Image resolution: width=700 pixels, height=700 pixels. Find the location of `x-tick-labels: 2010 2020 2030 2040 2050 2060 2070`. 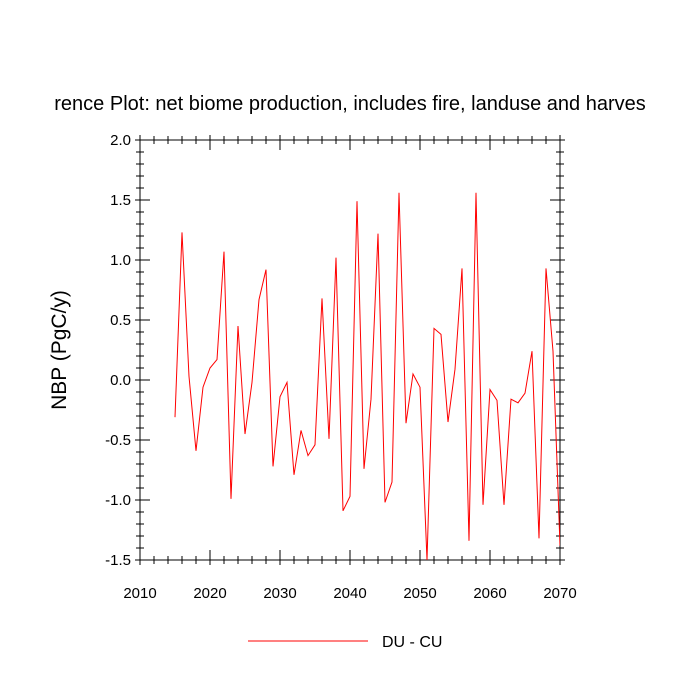

x-tick-labels: 2010 2020 2030 2040 2050 2060 2070 is located at coordinates (349, 593).